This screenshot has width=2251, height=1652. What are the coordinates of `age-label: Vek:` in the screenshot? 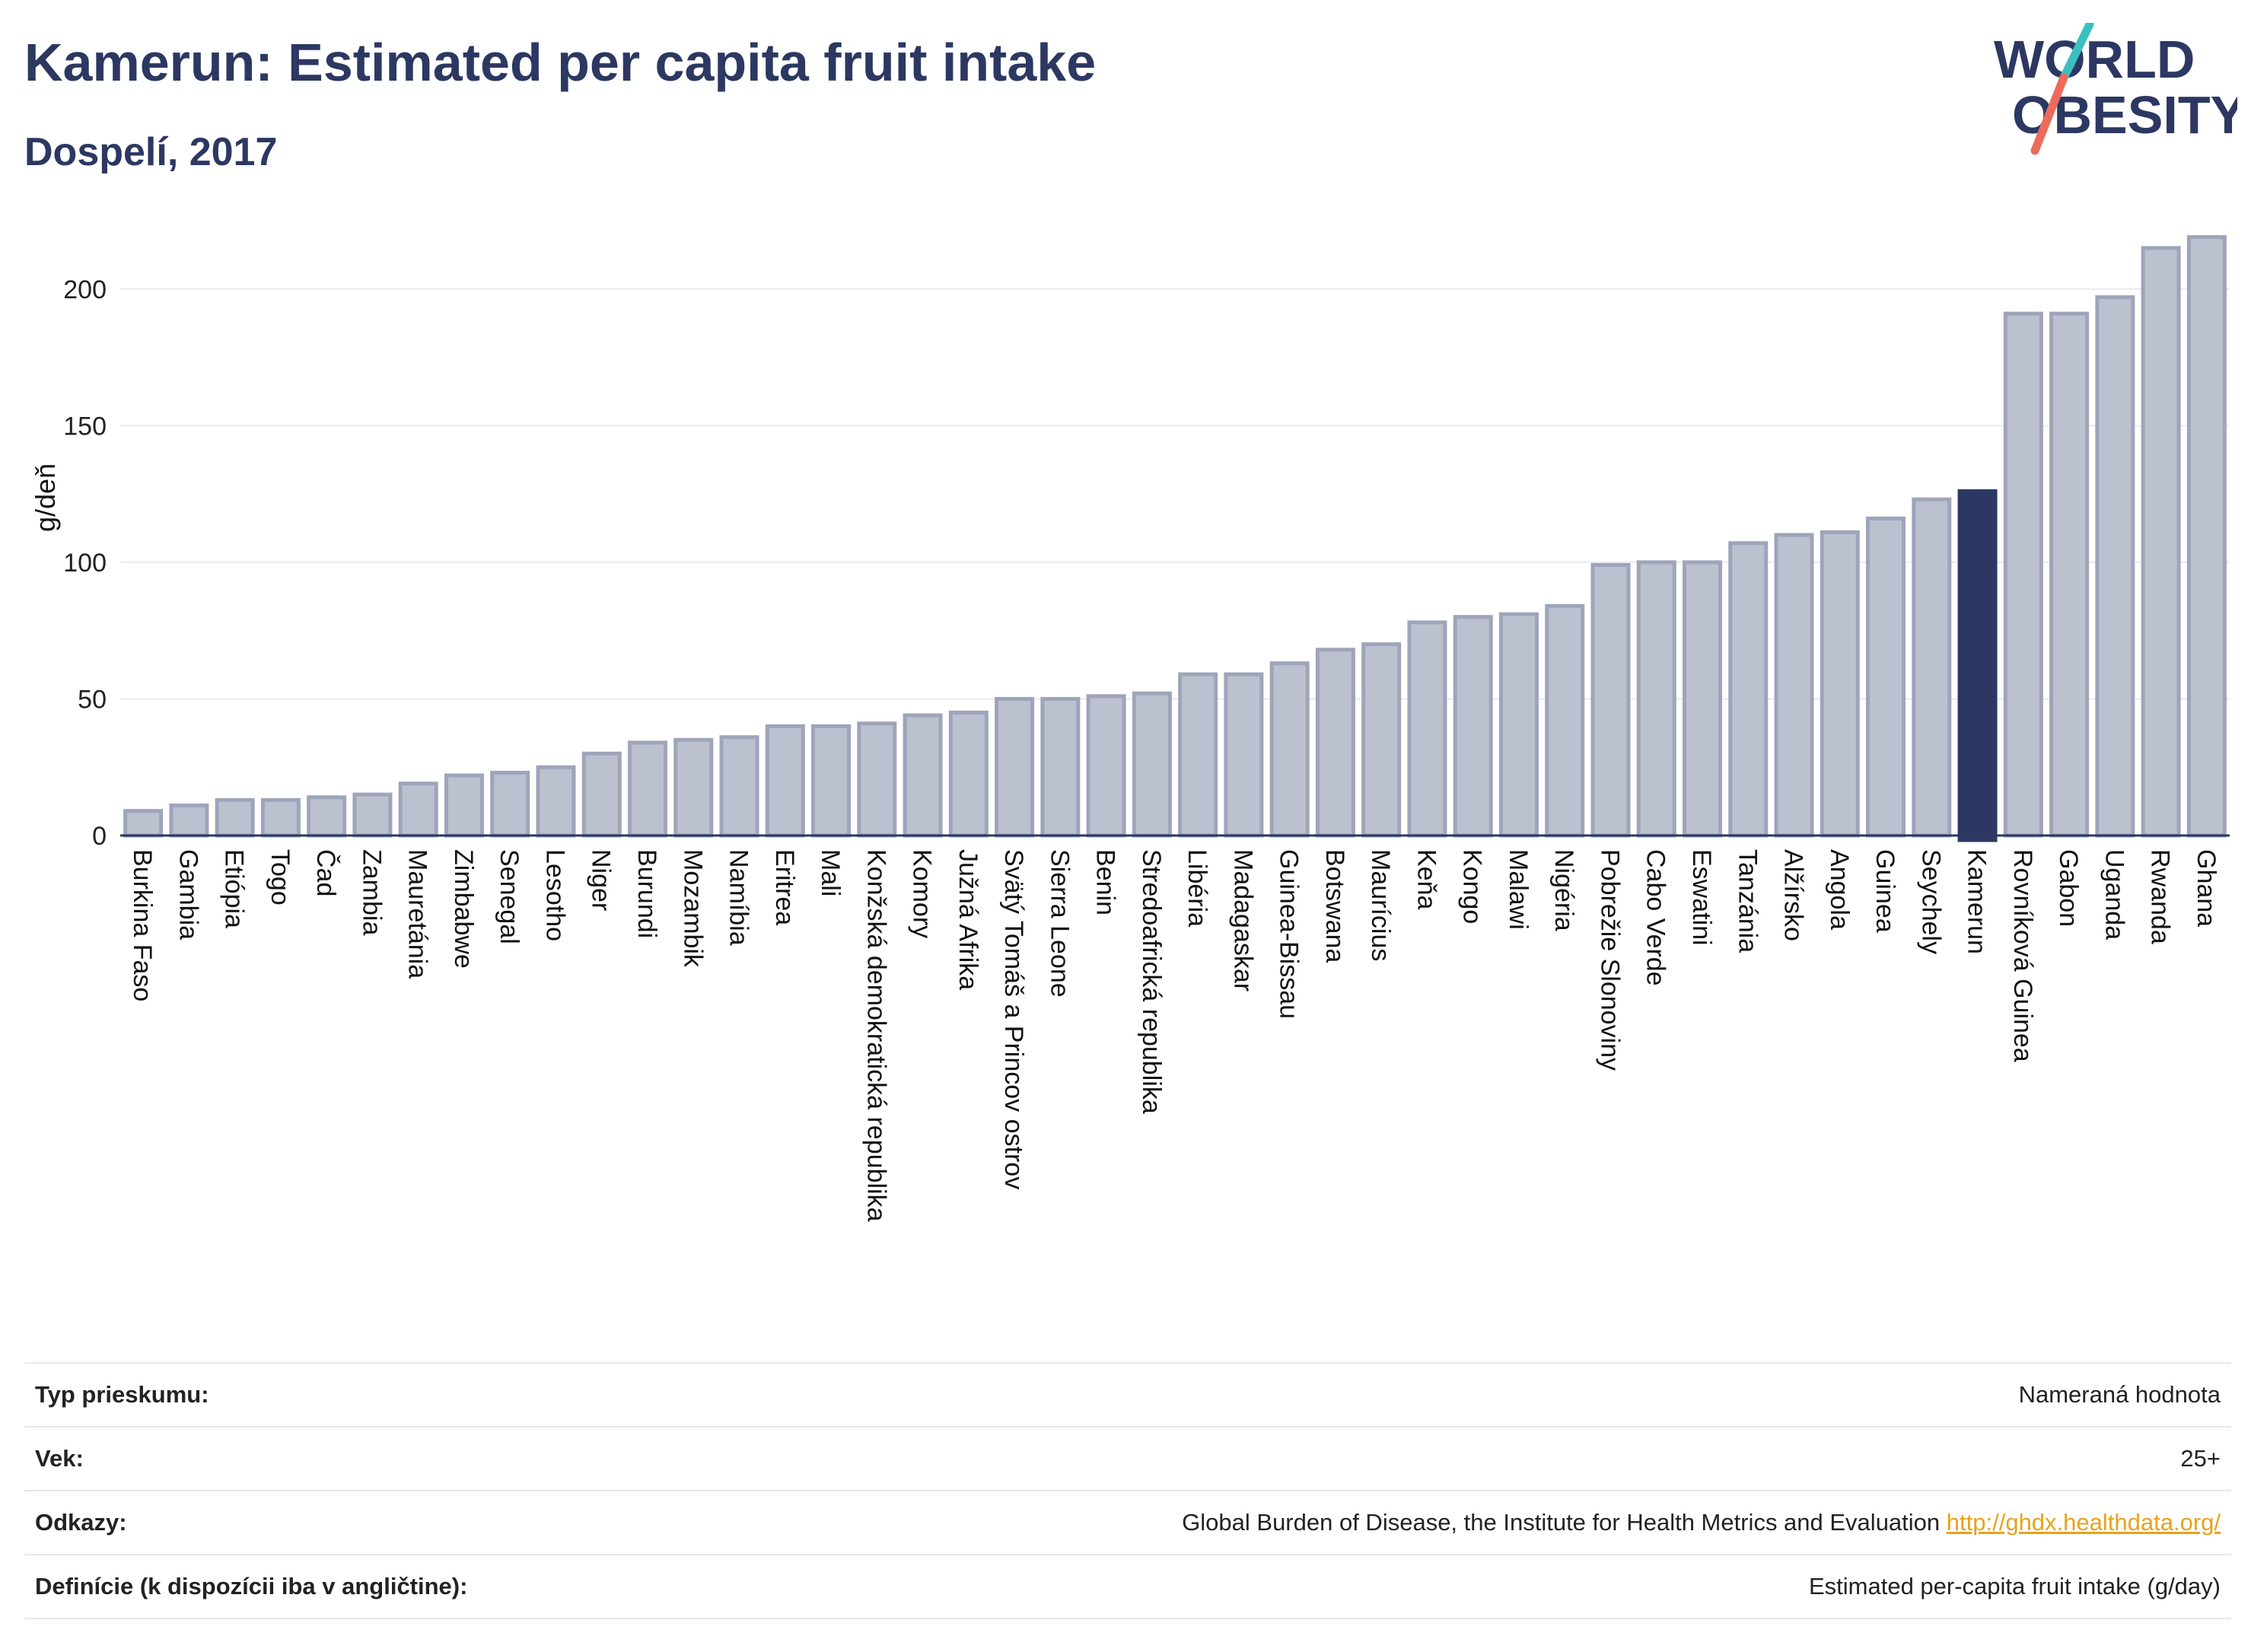 It's located at (355, 1459).